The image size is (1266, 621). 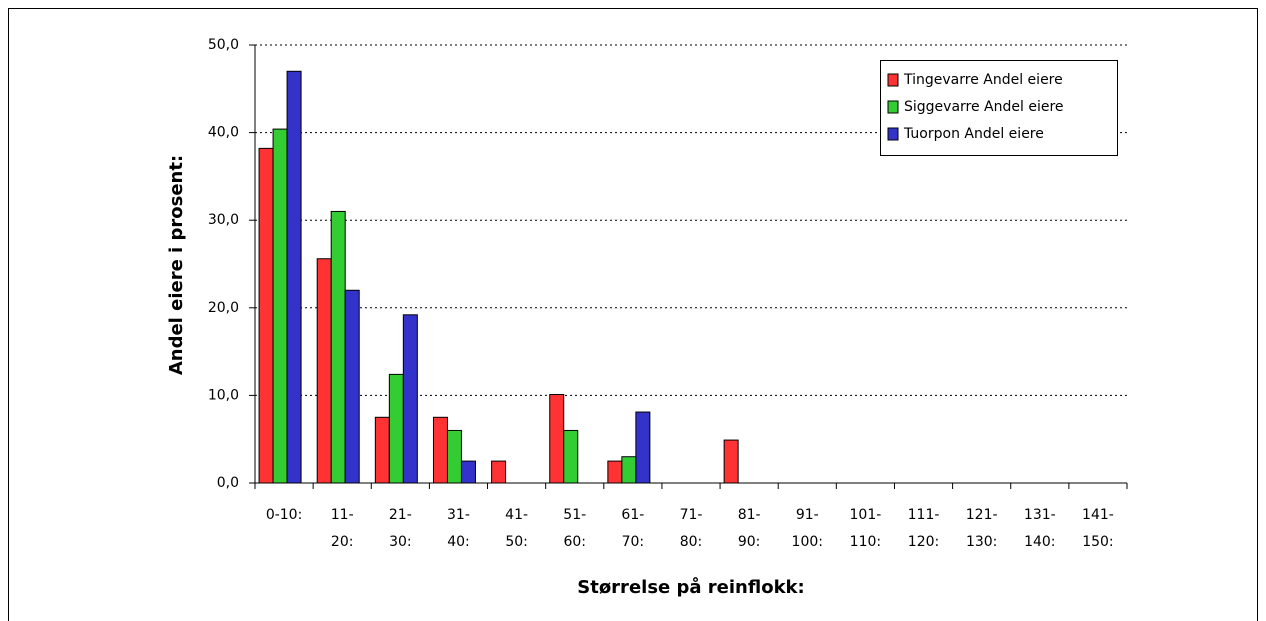 I want to click on x-tick-label: 101-110:, so click(x=866, y=528).